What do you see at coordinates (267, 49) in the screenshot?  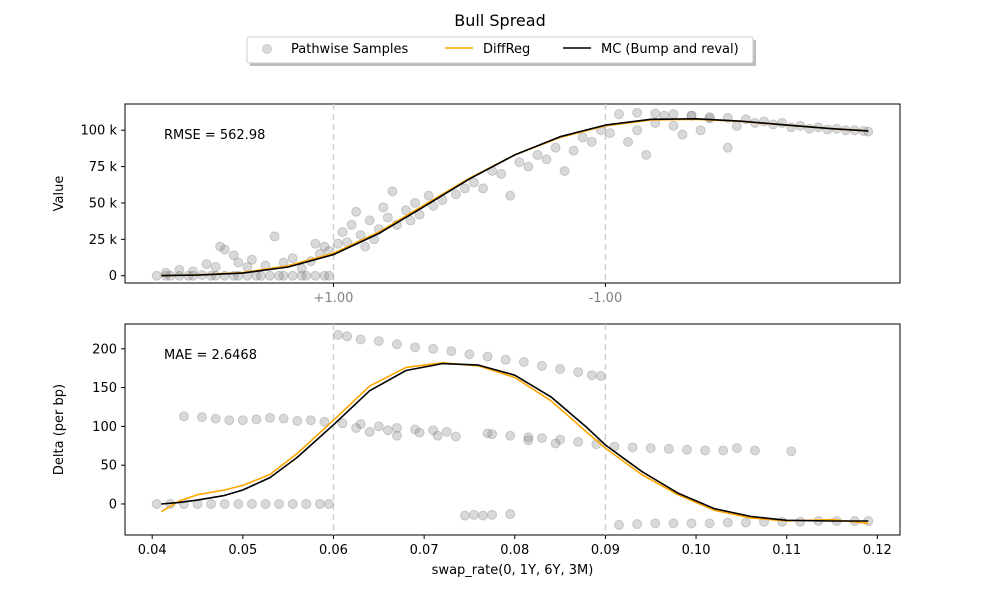 I see `legend-marker-samples` at bounding box center [267, 49].